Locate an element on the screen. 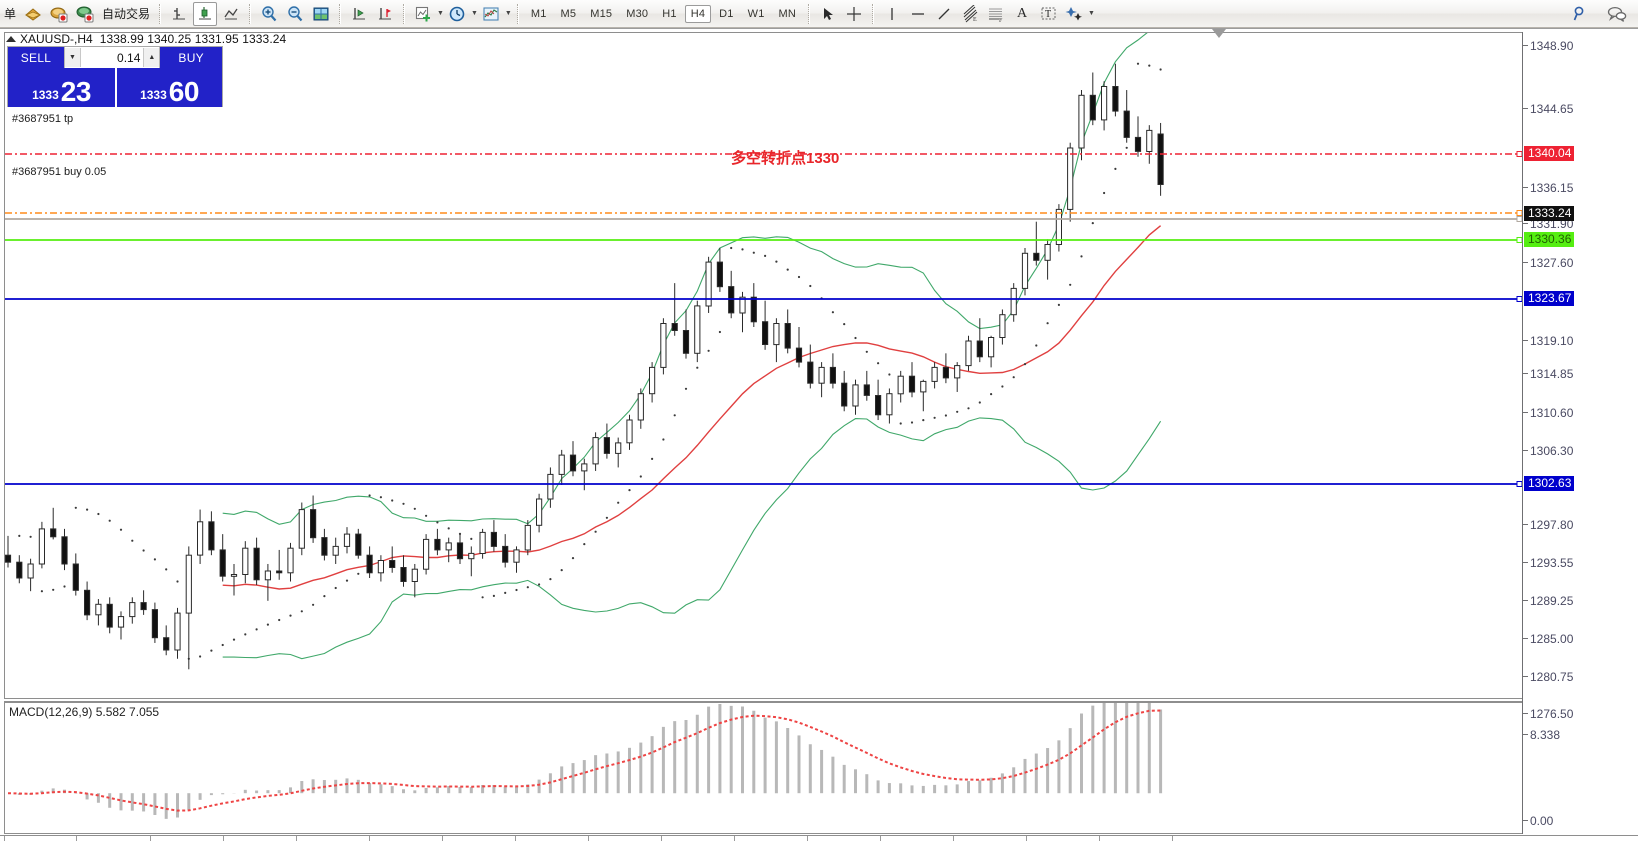 This screenshot has width=1638, height=841. bar-chart-icon is located at coordinates (179, 14).